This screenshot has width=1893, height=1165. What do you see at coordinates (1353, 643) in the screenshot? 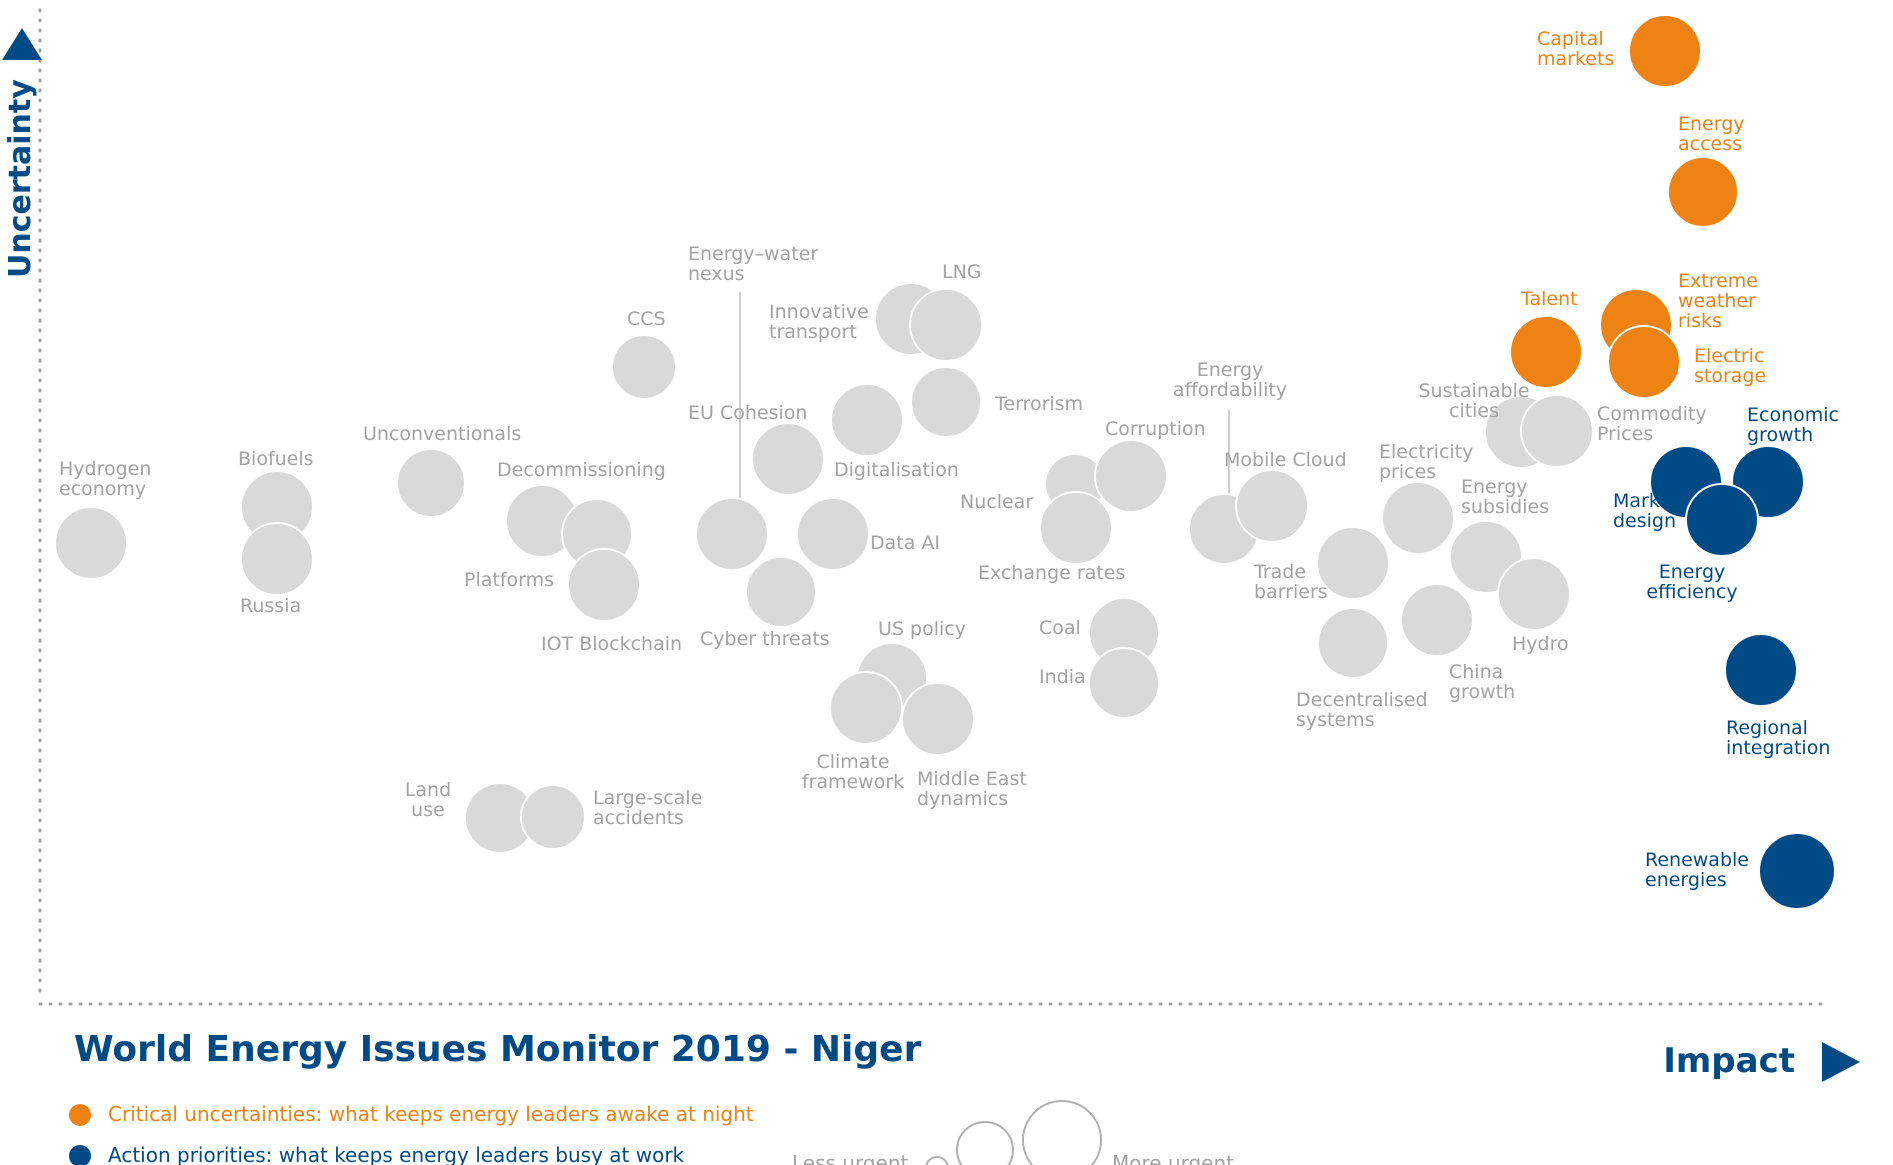
I see `bubble-decentralised-systems` at bounding box center [1353, 643].